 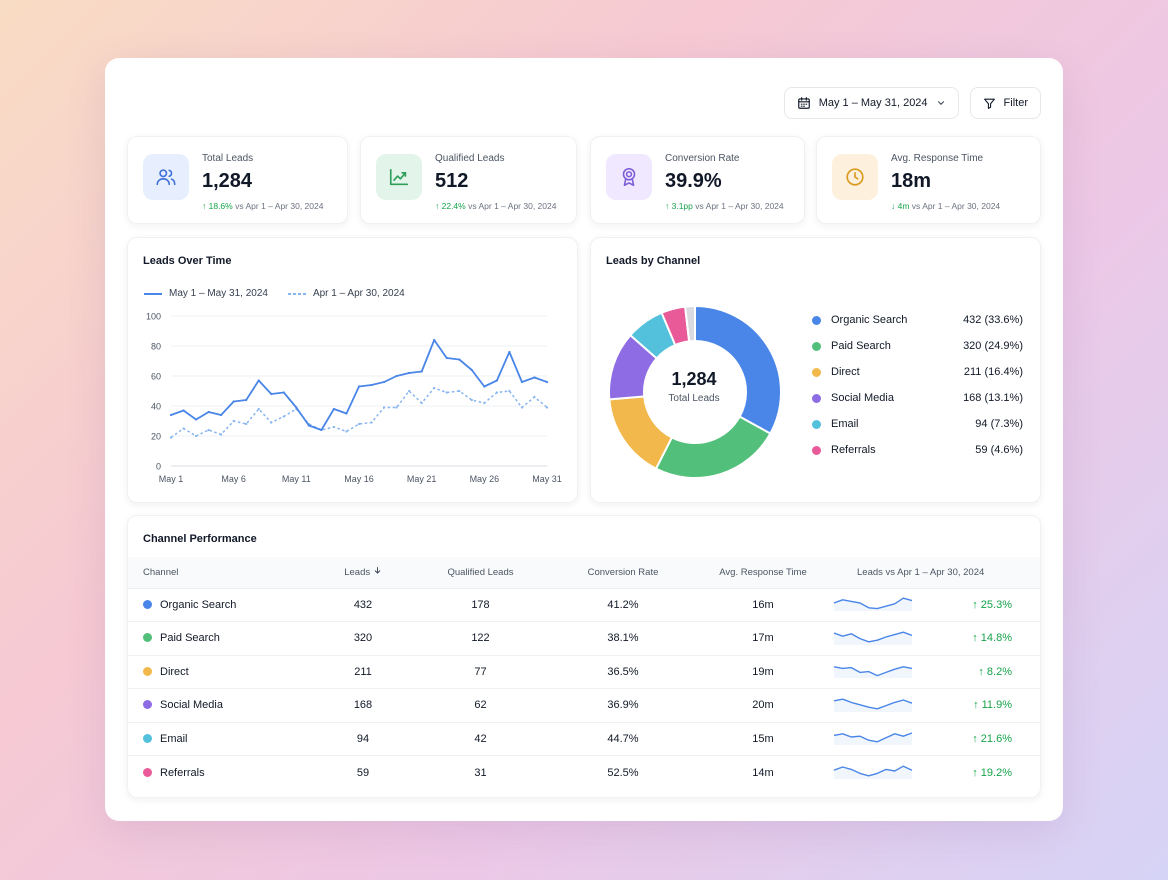 I want to click on cell-delta: ↑ 21.6%, so click(x=993, y=739).